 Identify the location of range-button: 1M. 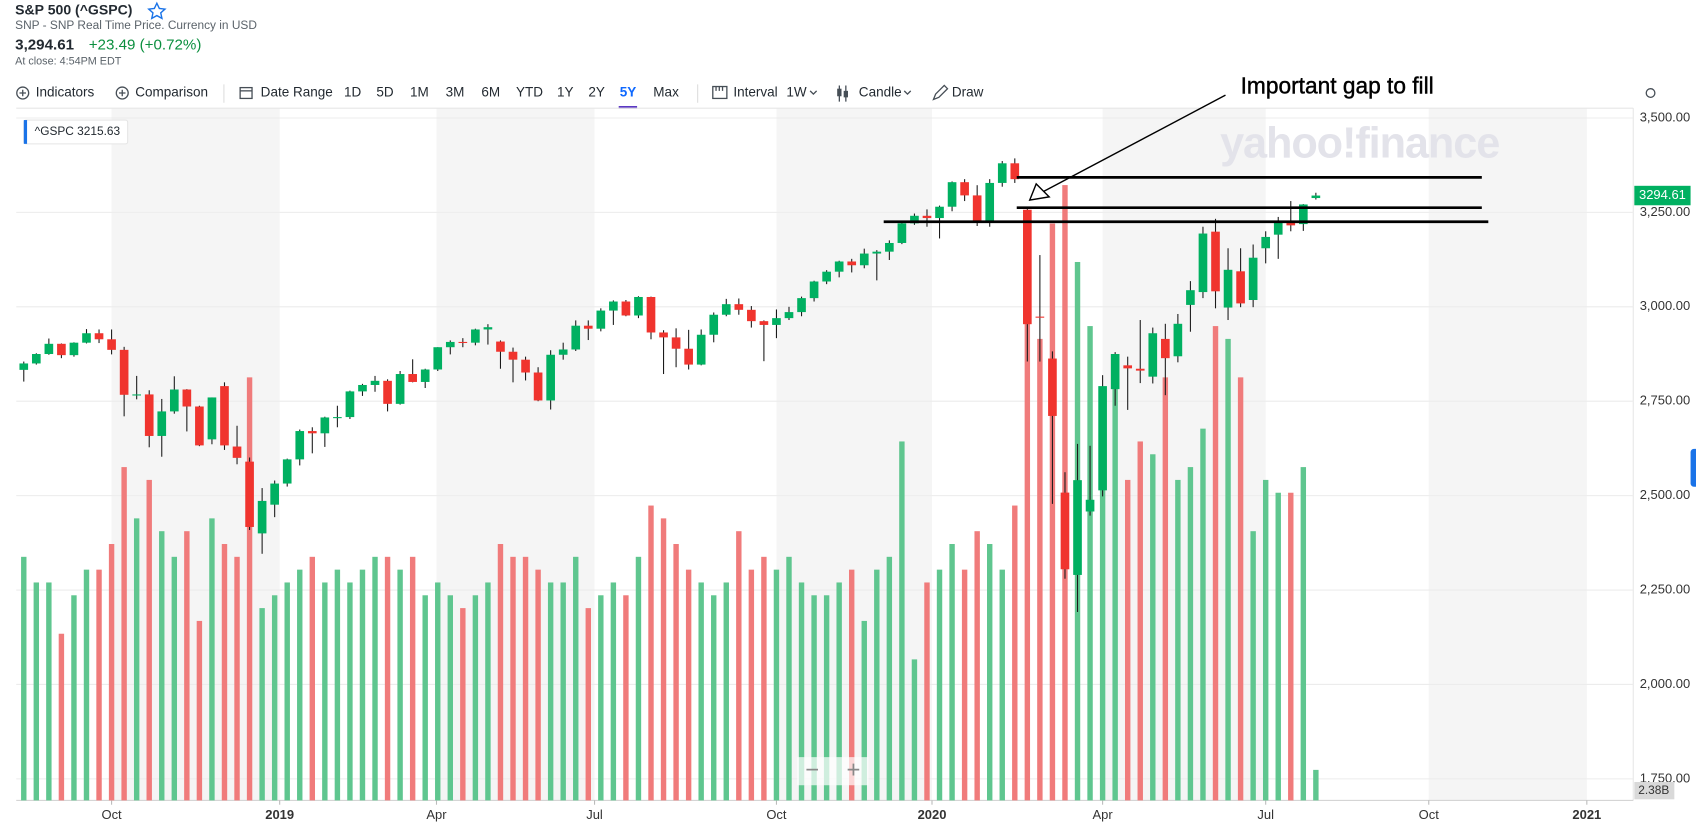
(419, 92).